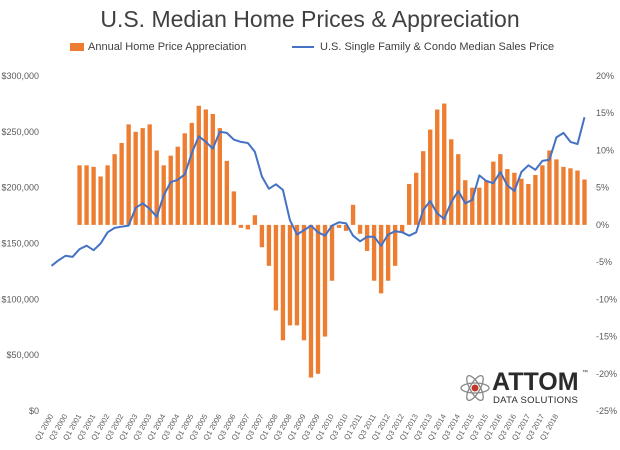 The width and height of the screenshot is (620, 450). What do you see at coordinates (606, 299) in the screenshot?
I see `y-right-tick-label: -10%` at bounding box center [606, 299].